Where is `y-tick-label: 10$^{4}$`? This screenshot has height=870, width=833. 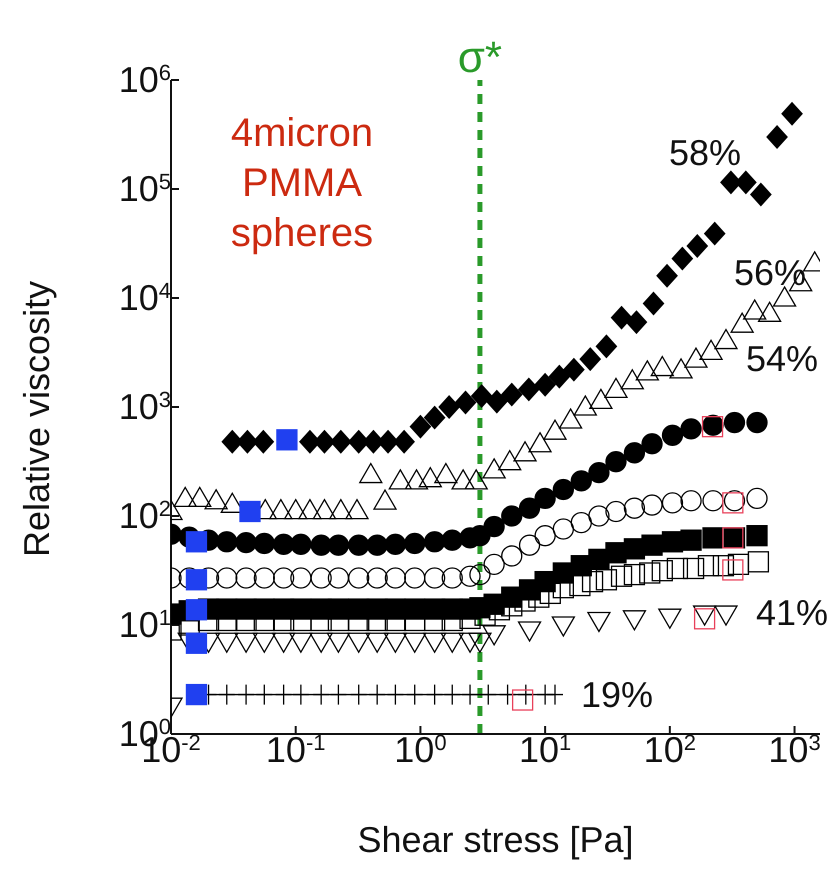 y-tick-label: 10$^{4}$ is located at coordinates (144, 297).